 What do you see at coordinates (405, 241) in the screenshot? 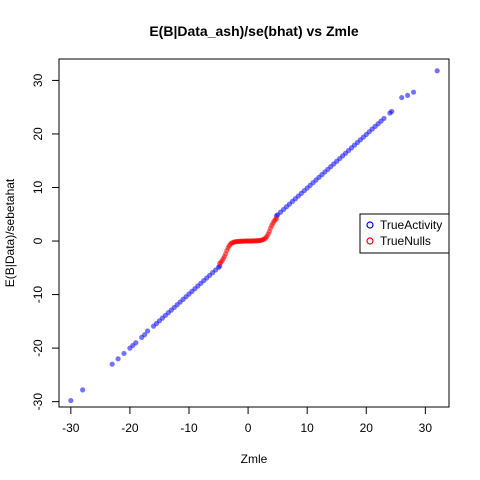
I see `legend-label-truenulls: TrueNulls` at bounding box center [405, 241].